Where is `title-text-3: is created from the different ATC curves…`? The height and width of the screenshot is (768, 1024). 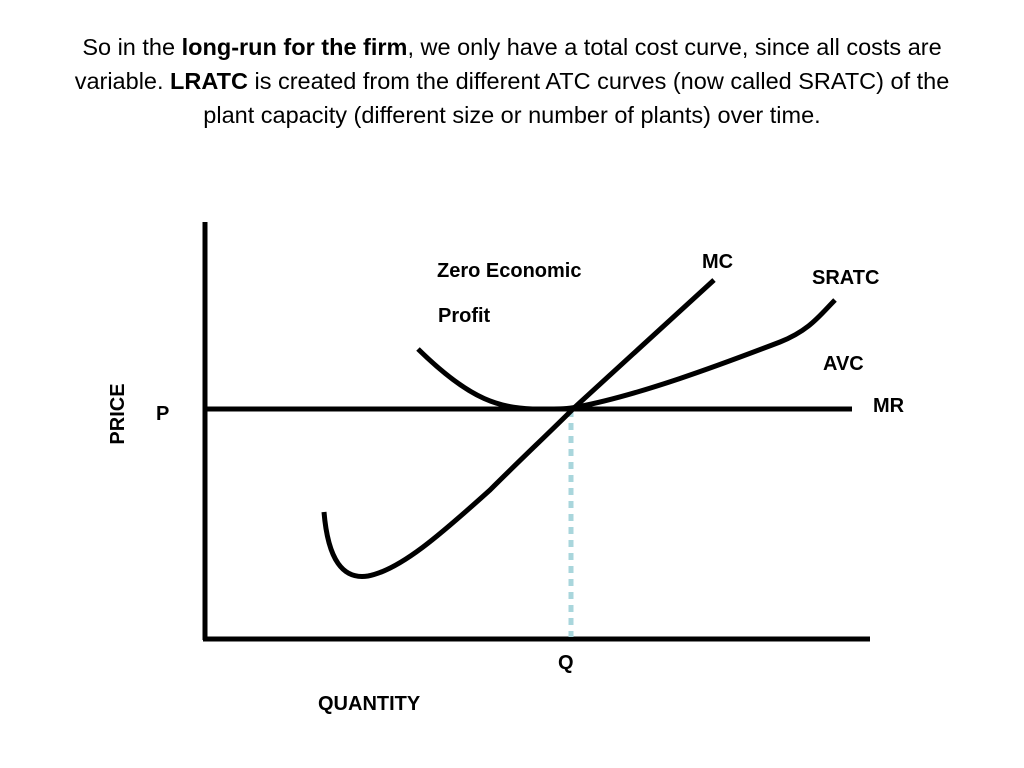 title-text-3: is created from the different ATC curves… is located at coordinates (576, 98).